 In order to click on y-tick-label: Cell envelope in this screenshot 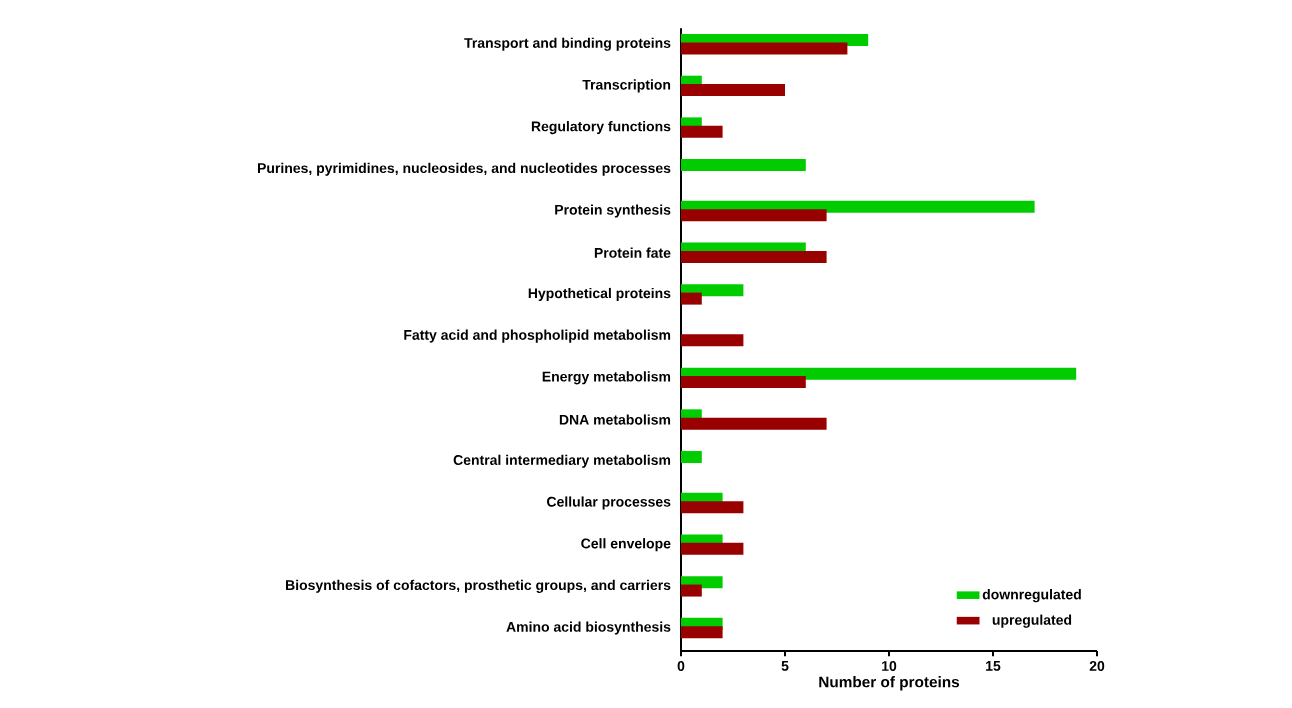, I will do `click(626, 545)`.